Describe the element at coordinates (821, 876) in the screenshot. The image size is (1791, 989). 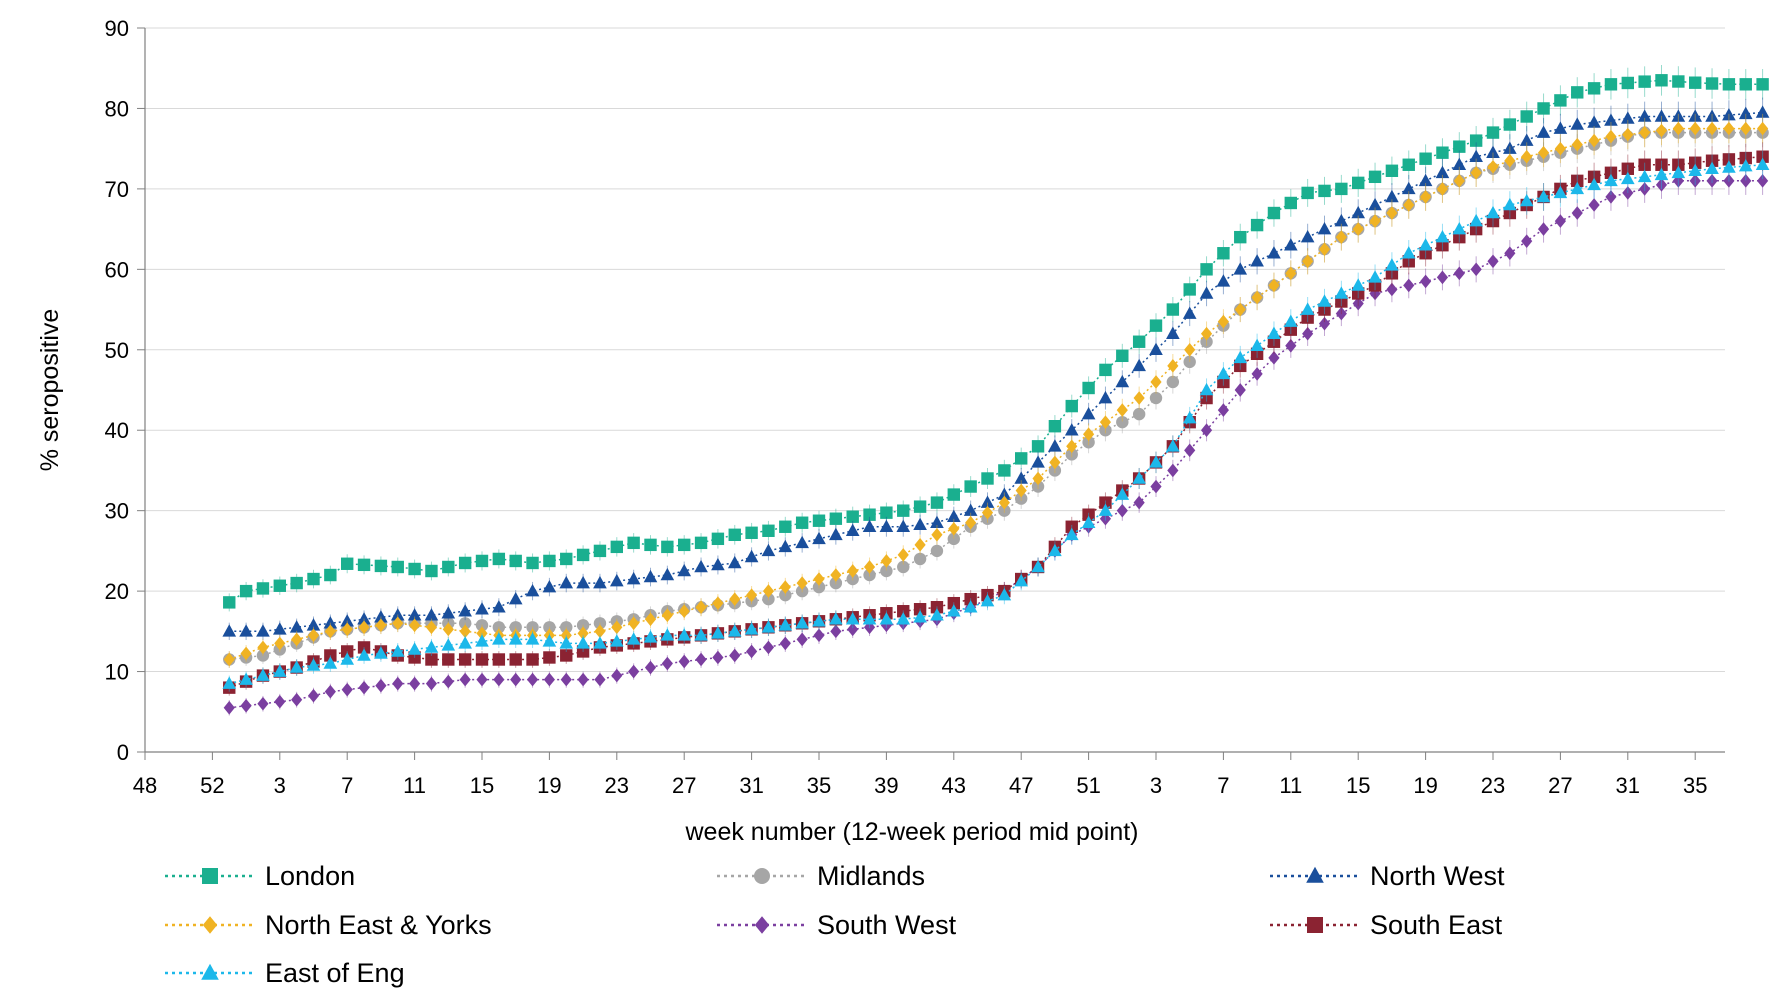
I see `legend-item: Midlands` at that location.